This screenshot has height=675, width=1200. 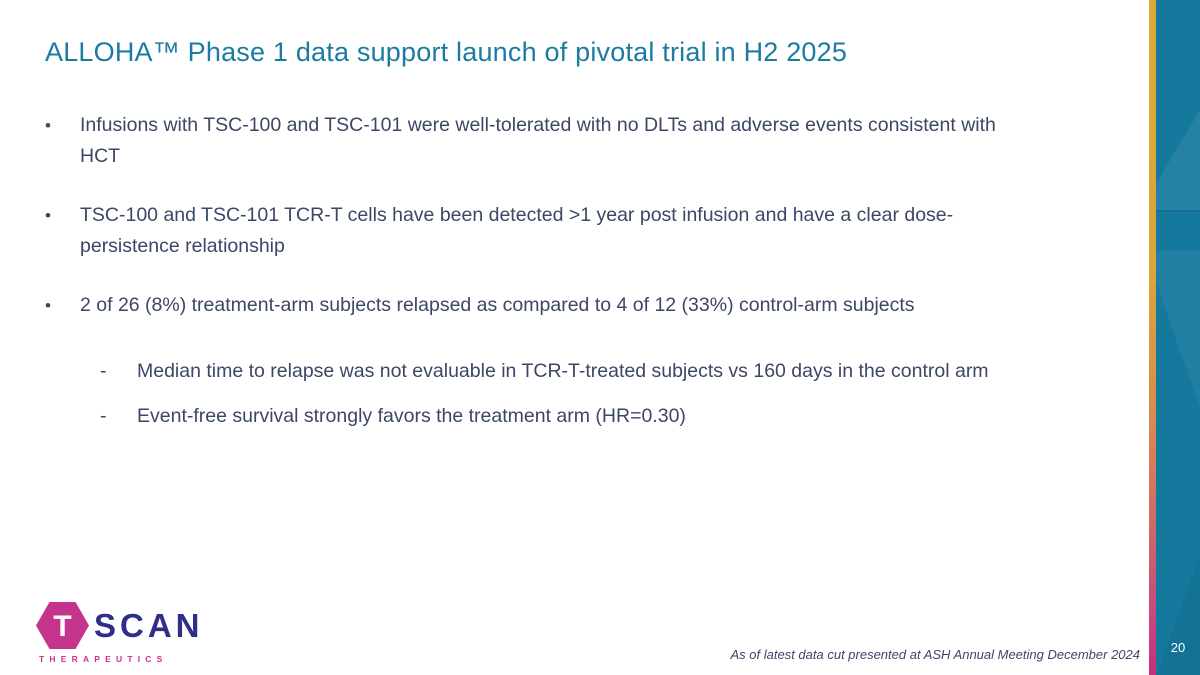 What do you see at coordinates (1178, 211) in the screenshot?
I see `band-line-decoration` at bounding box center [1178, 211].